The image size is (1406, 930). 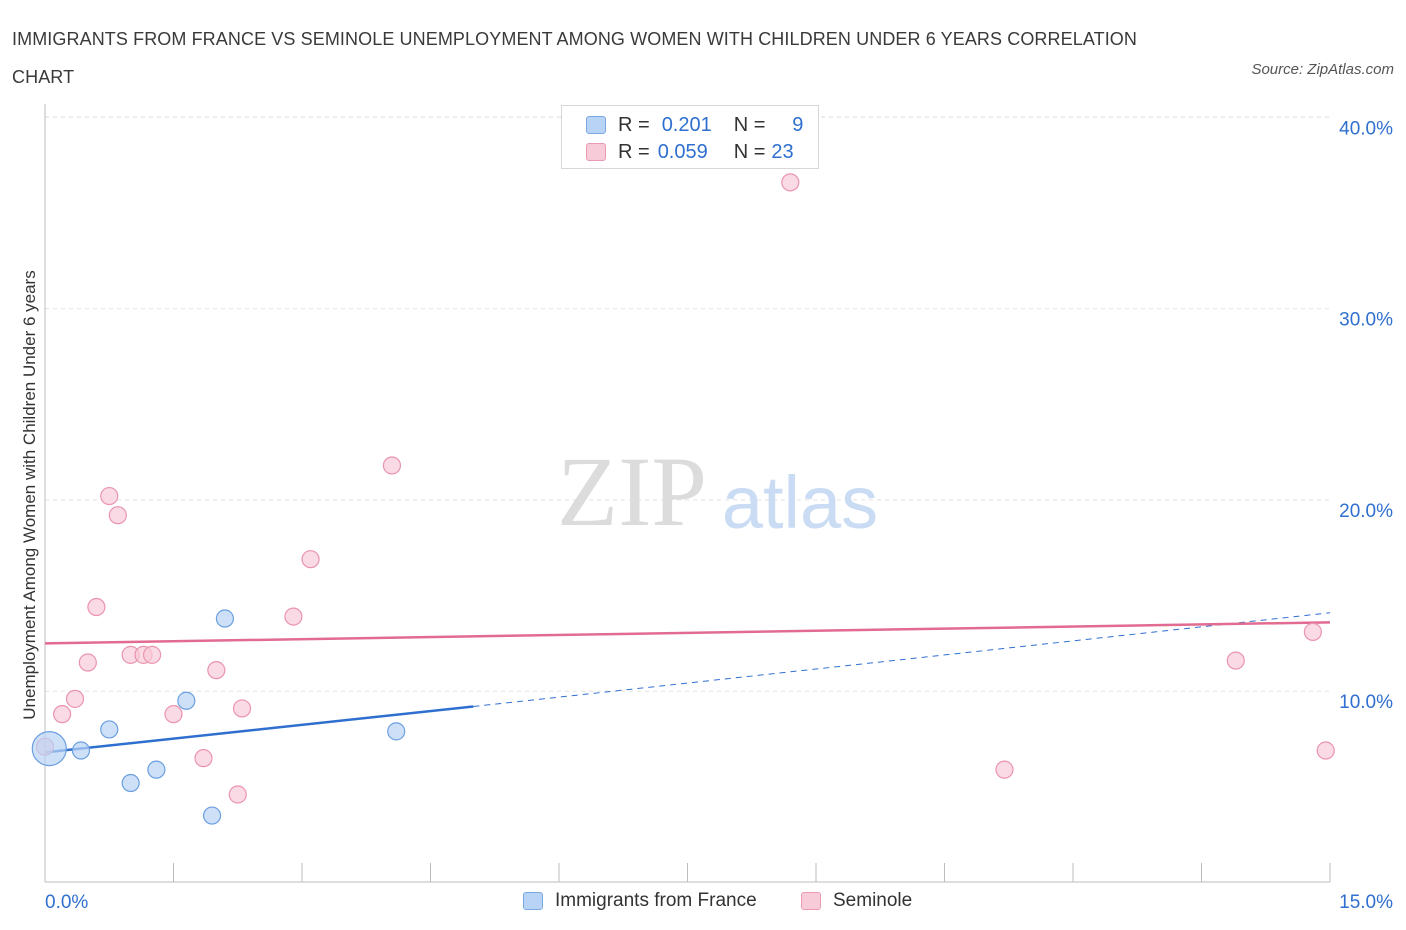 What do you see at coordinates (1366, 511) in the screenshot?
I see `y-tick-label: 20.0%` at bounding box center [1366, 511].